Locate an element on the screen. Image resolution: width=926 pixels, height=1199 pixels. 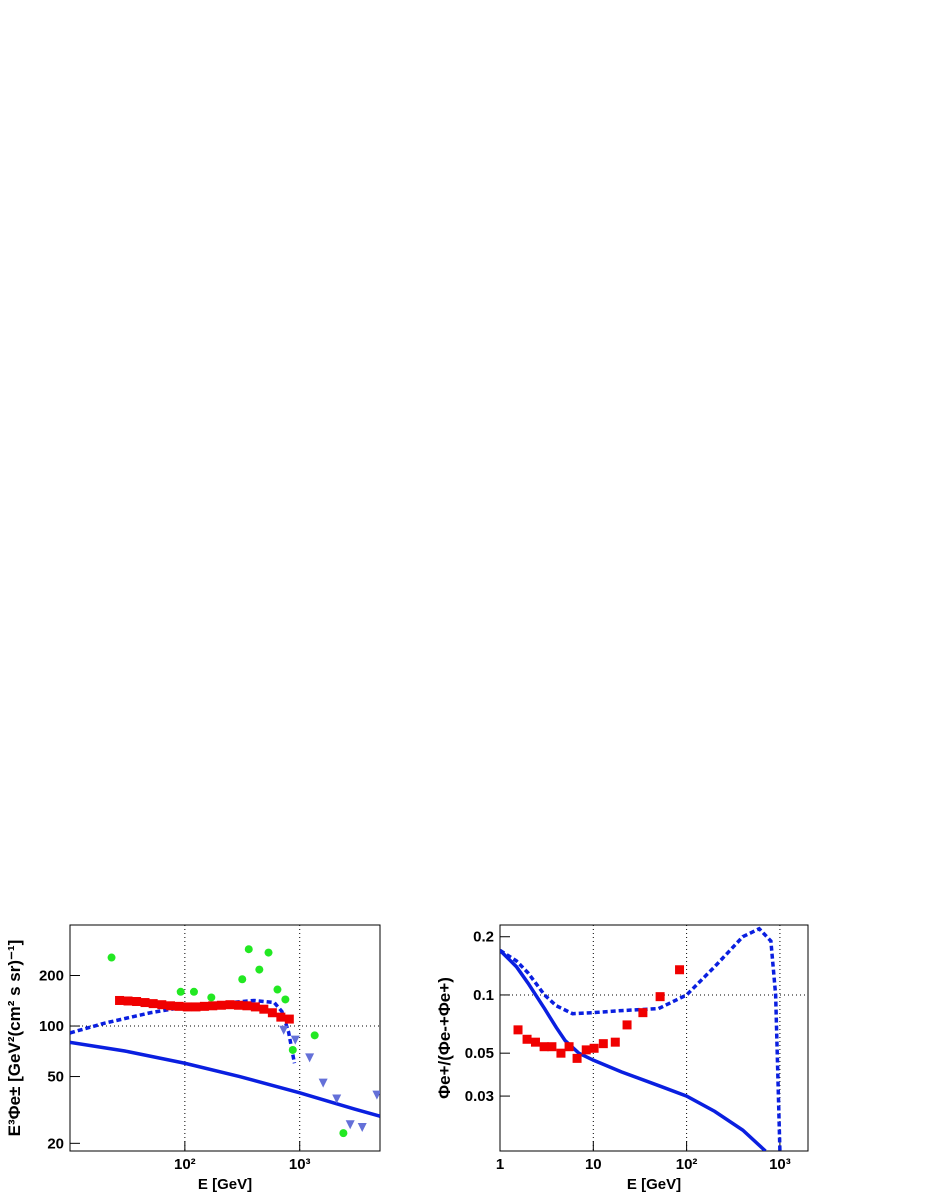
y-axis-label: Φe+/(Φe-+Φe+) is located at coordinates (444, 1038).